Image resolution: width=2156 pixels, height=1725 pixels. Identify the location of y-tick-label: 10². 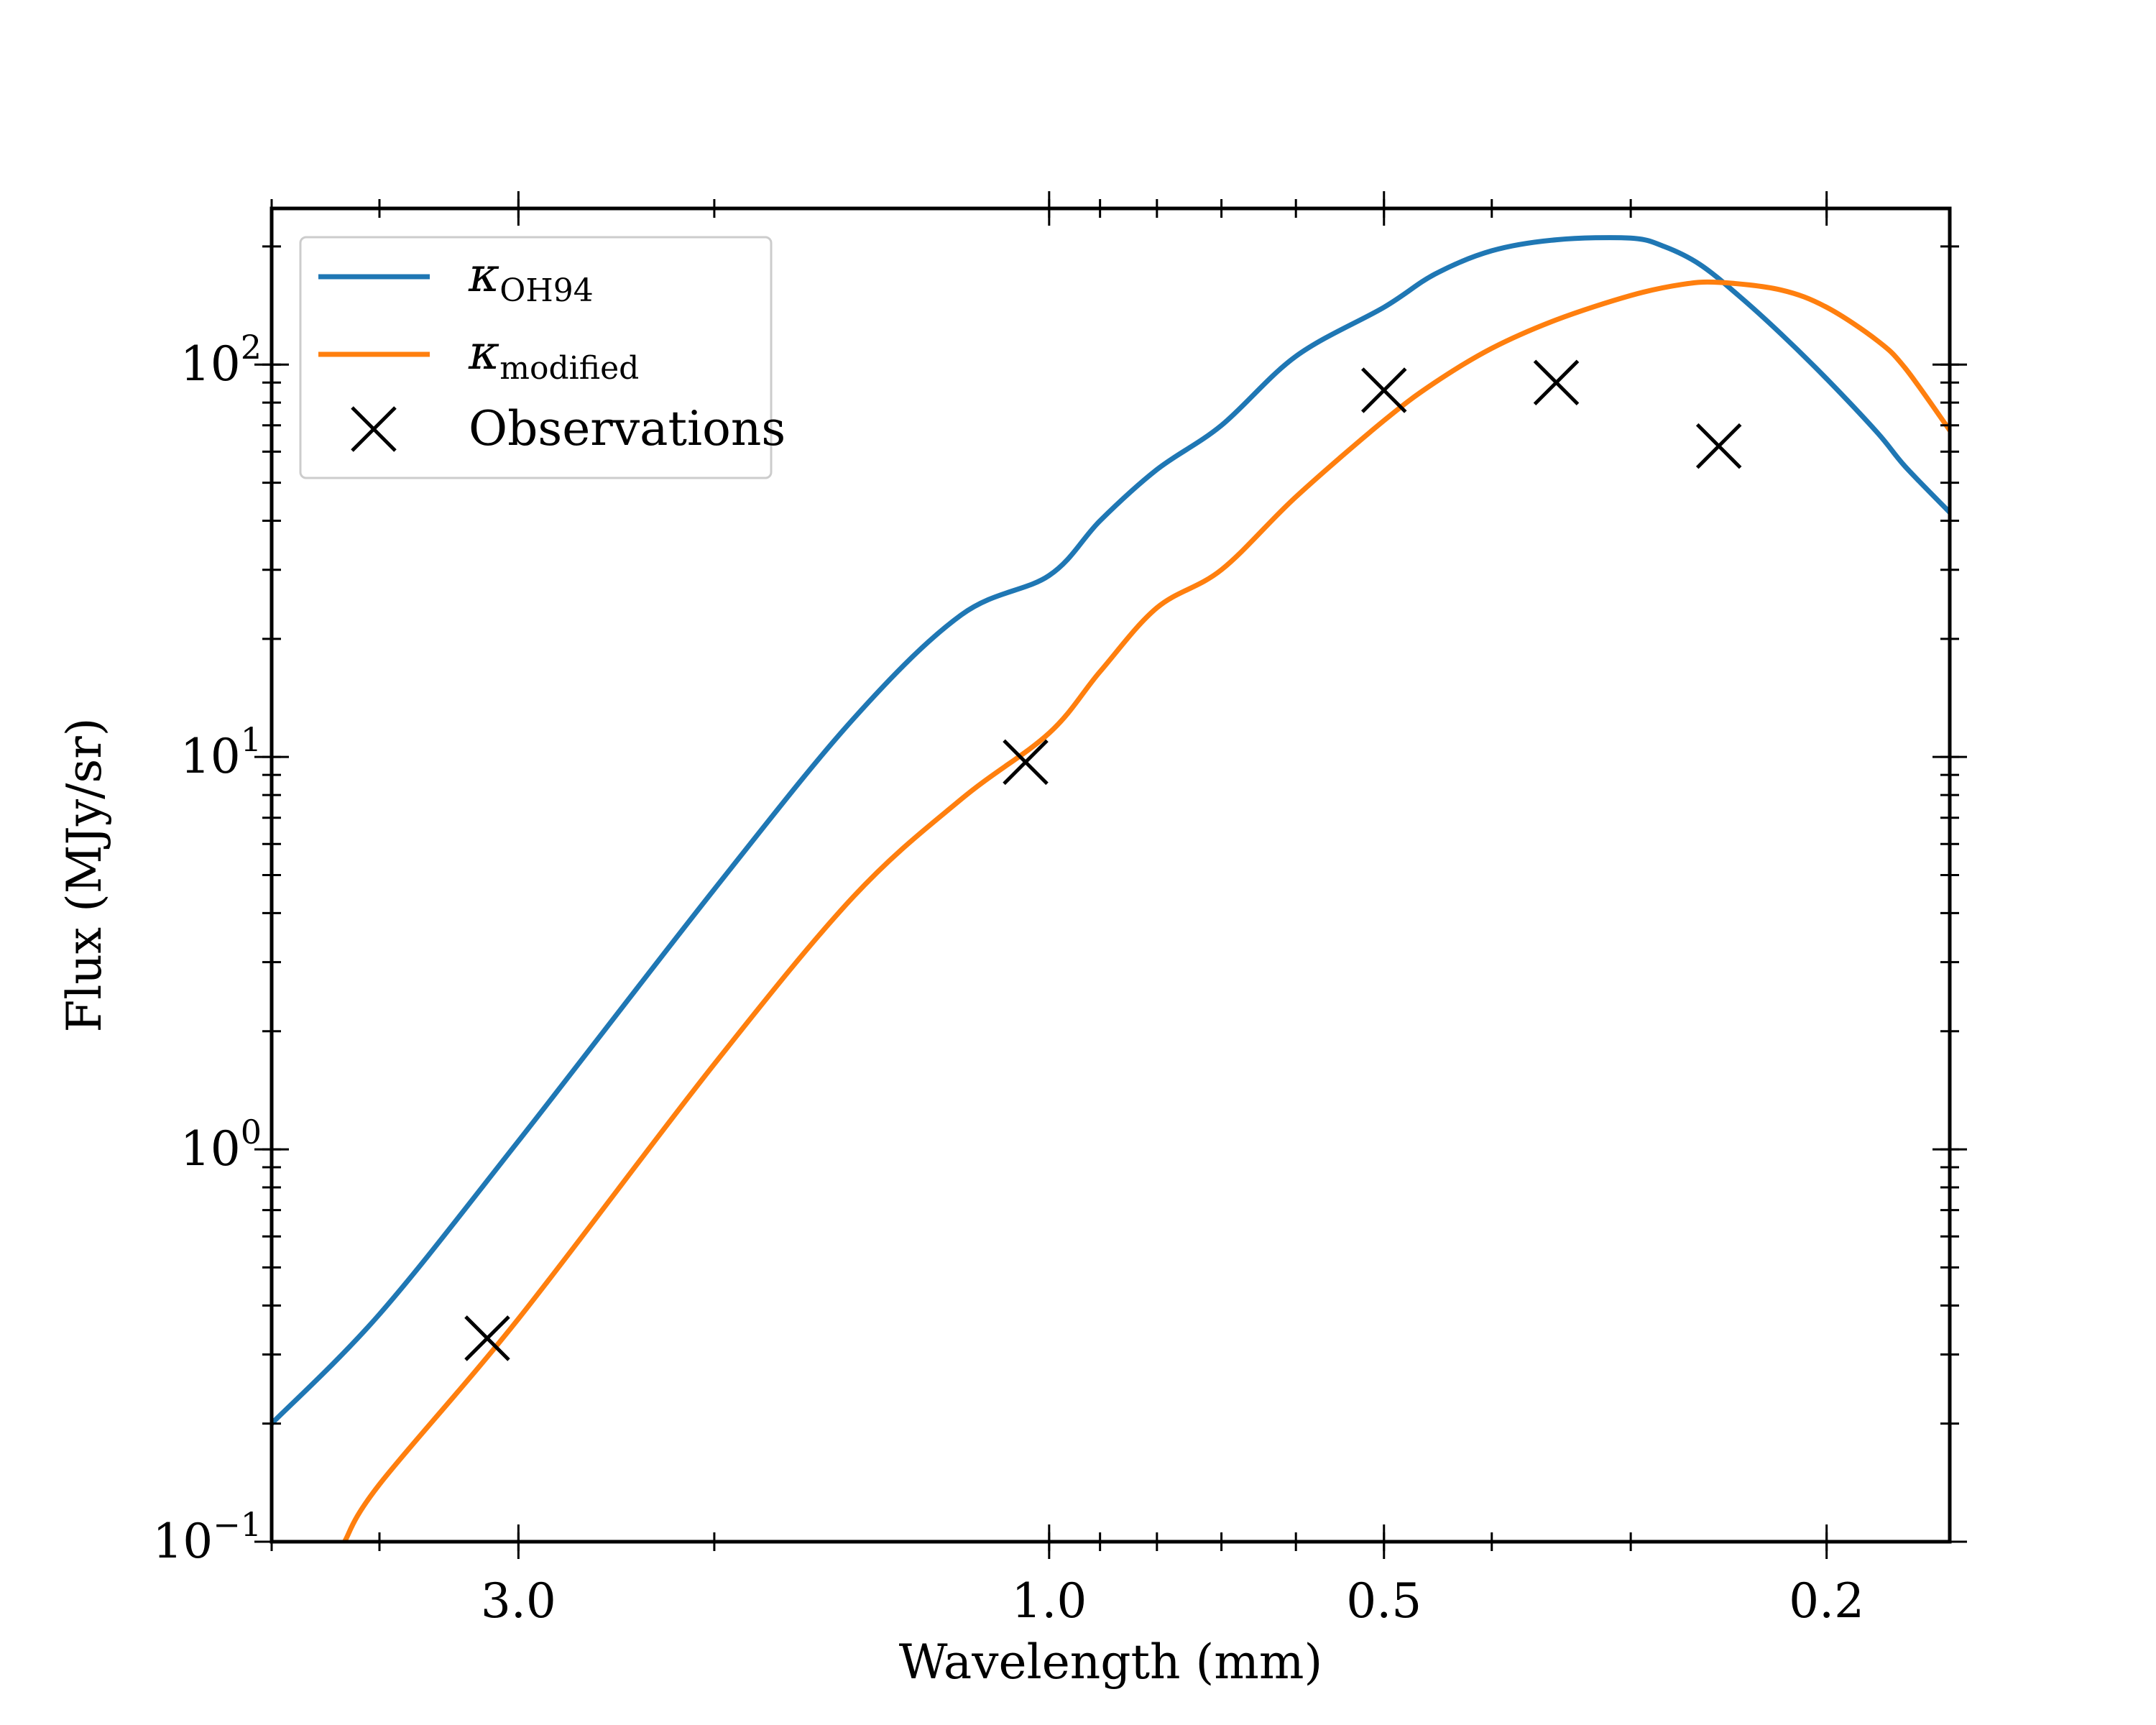
(221, 360).